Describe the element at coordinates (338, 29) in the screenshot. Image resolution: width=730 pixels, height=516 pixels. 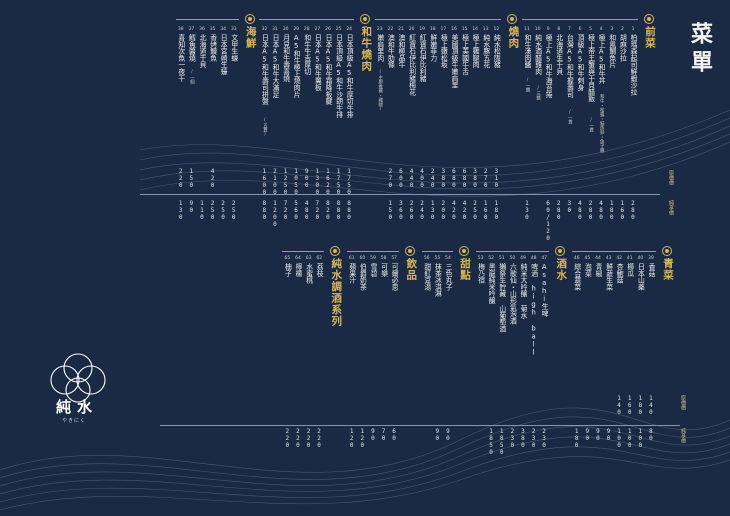
I see `item-number: 25` at that location.